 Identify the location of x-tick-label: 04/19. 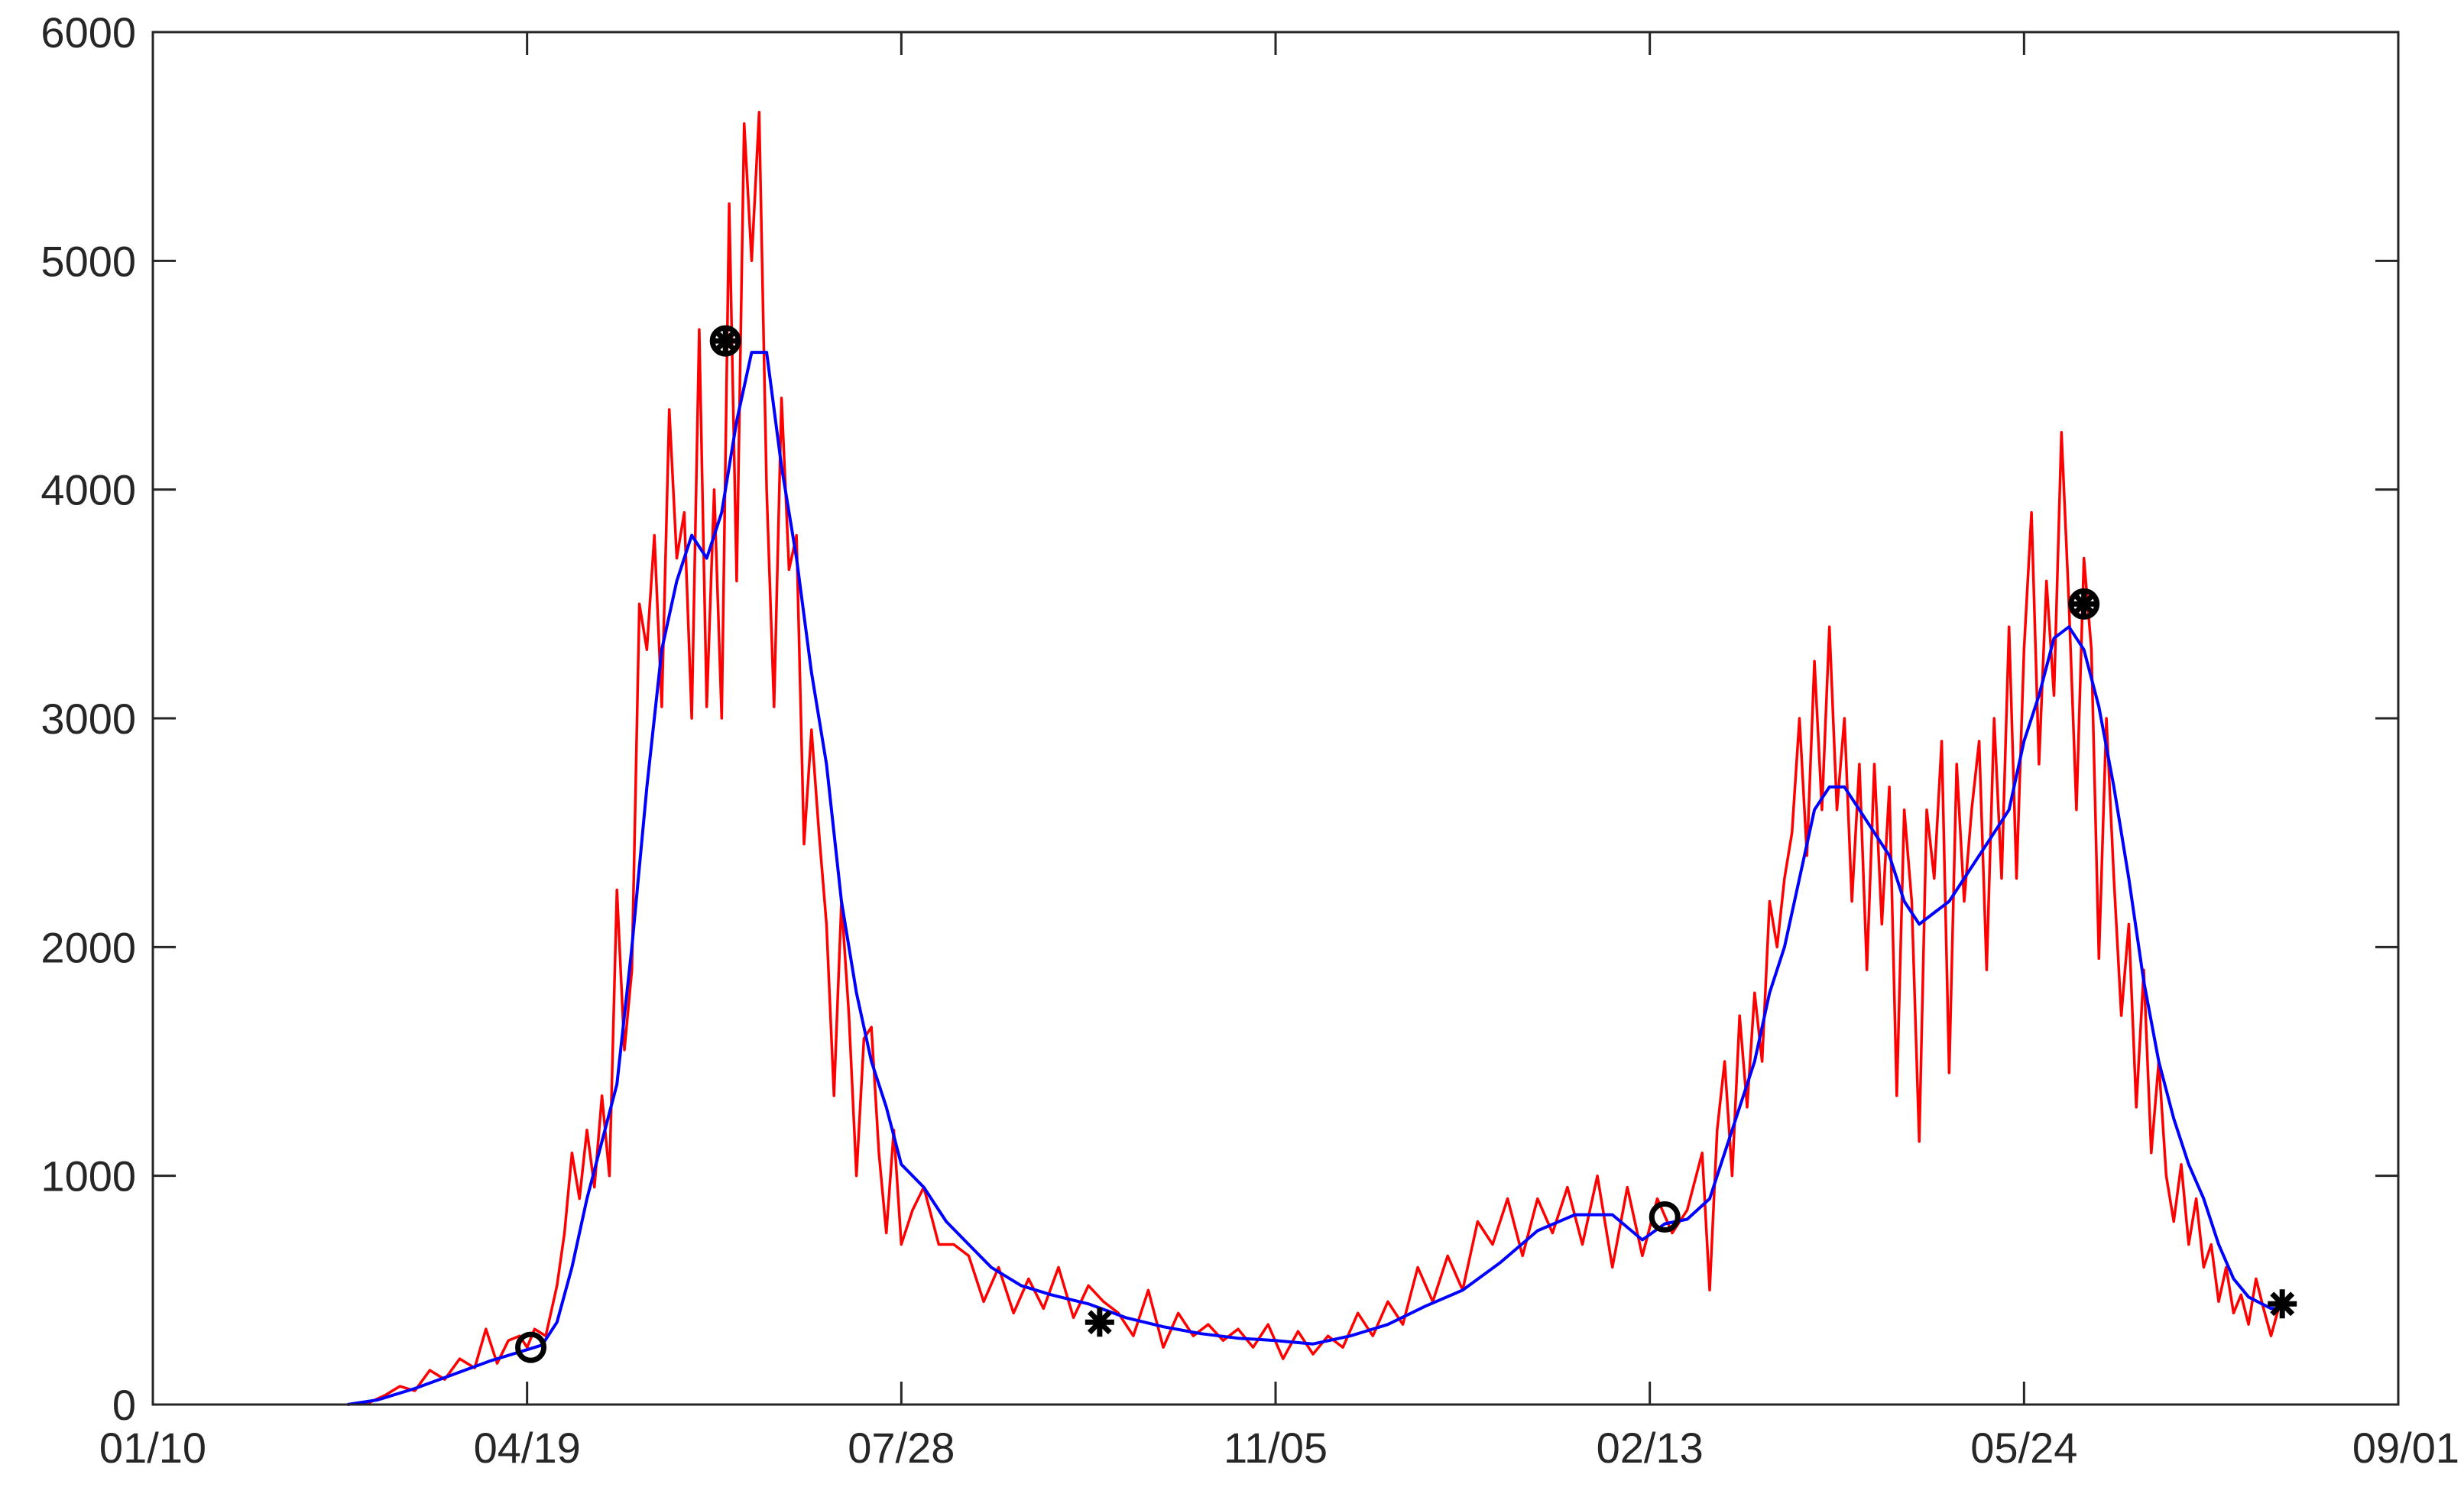
(527, 1448).